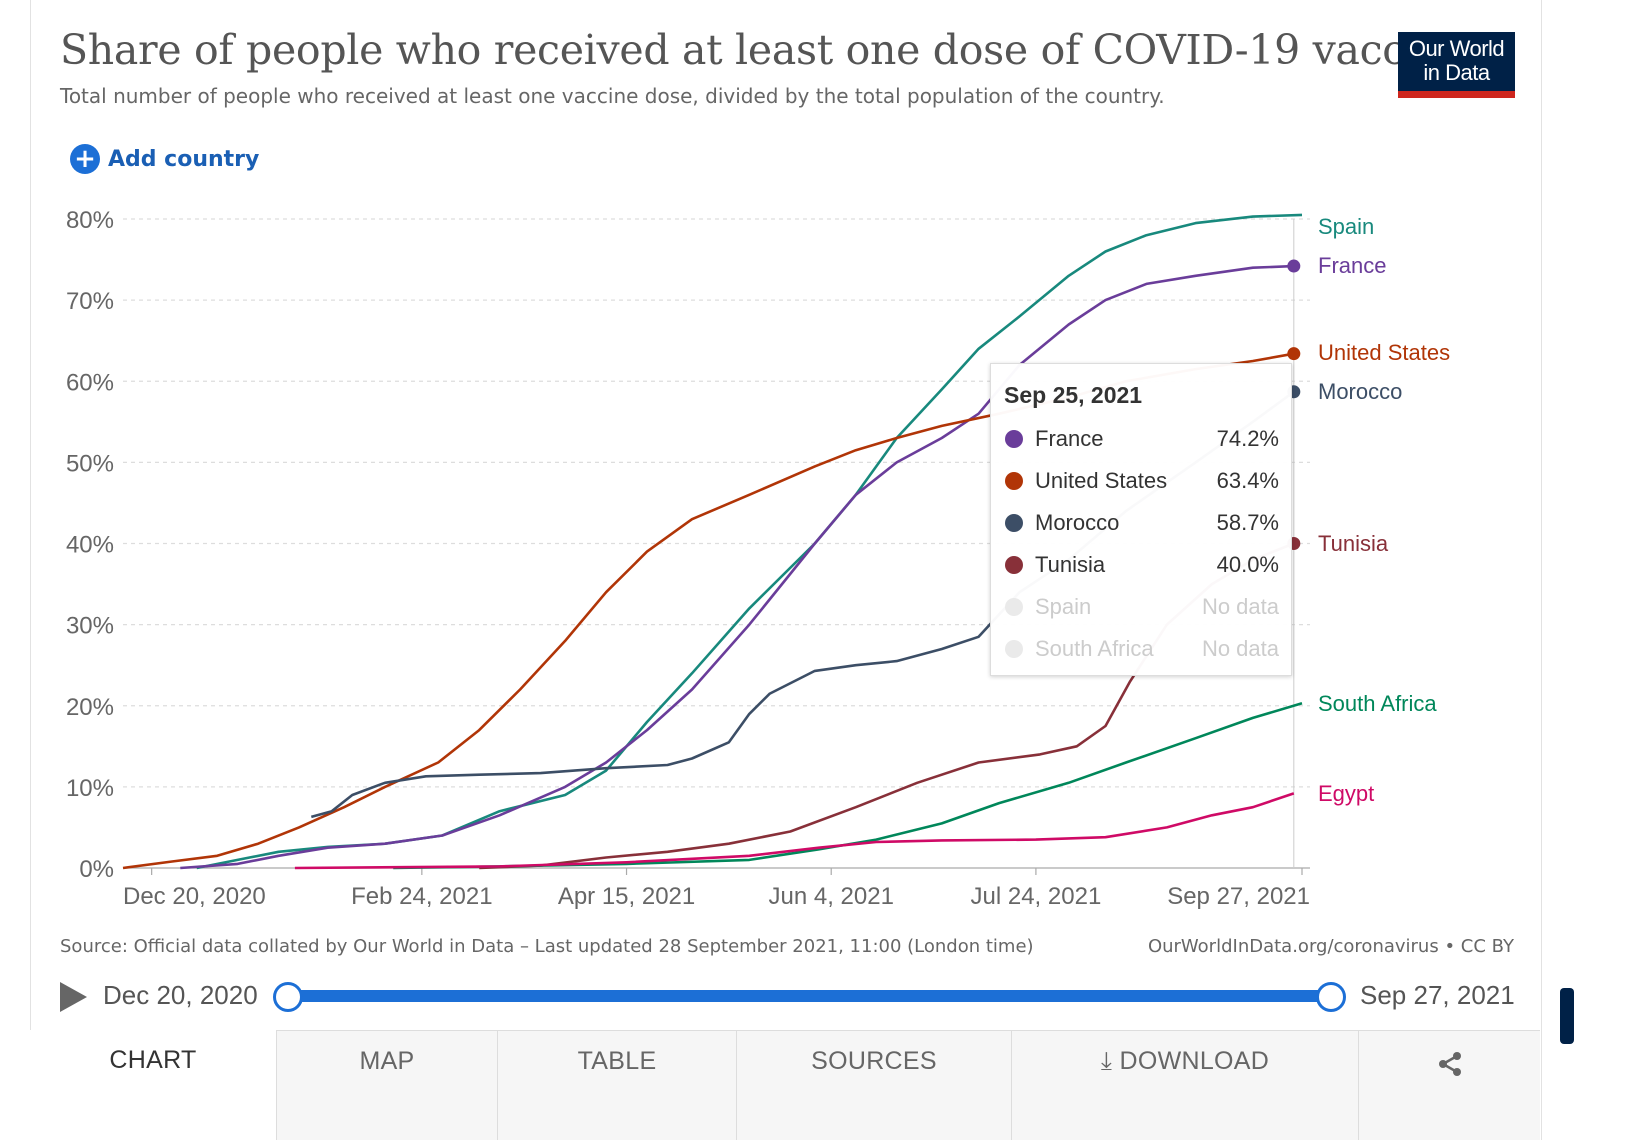 Image resolution: width=1648 pixels, height=1140 pixels. I want to click on tab-bar: CHART MAP TABLE SOURCES ⤓ DOWNLOAD, so click(785, 1085).